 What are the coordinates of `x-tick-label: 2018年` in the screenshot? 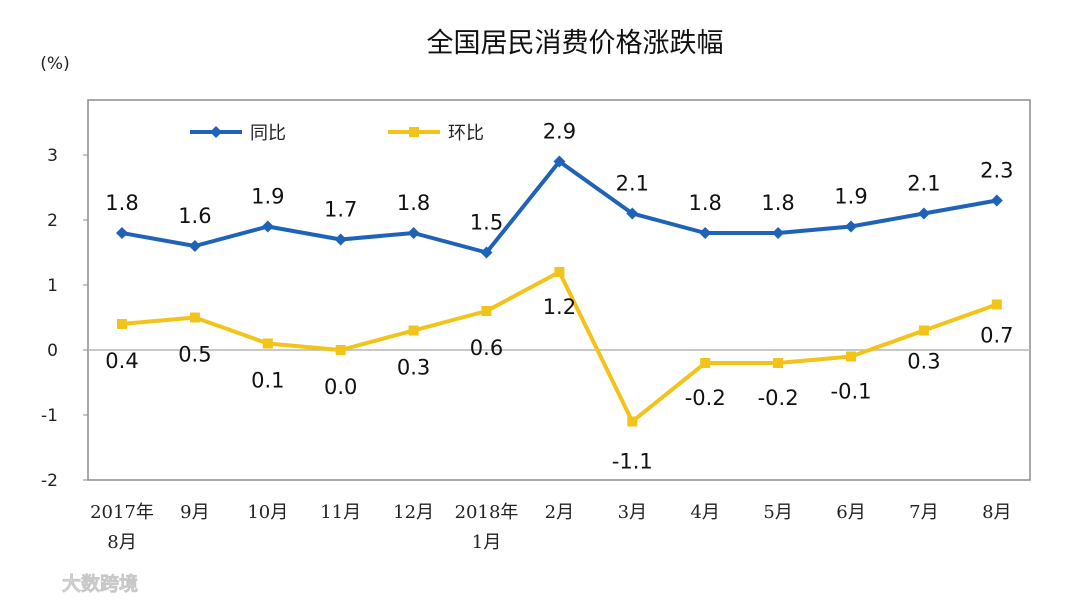 It's located at (487, 512).